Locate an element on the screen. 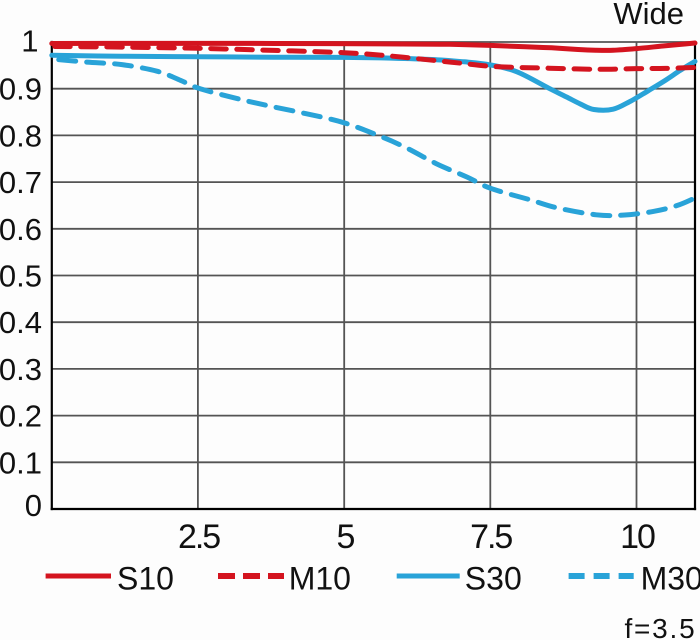 This screenshot has height=640, width=700. svg-text: 0.3 is located at coordinates (21, 369).